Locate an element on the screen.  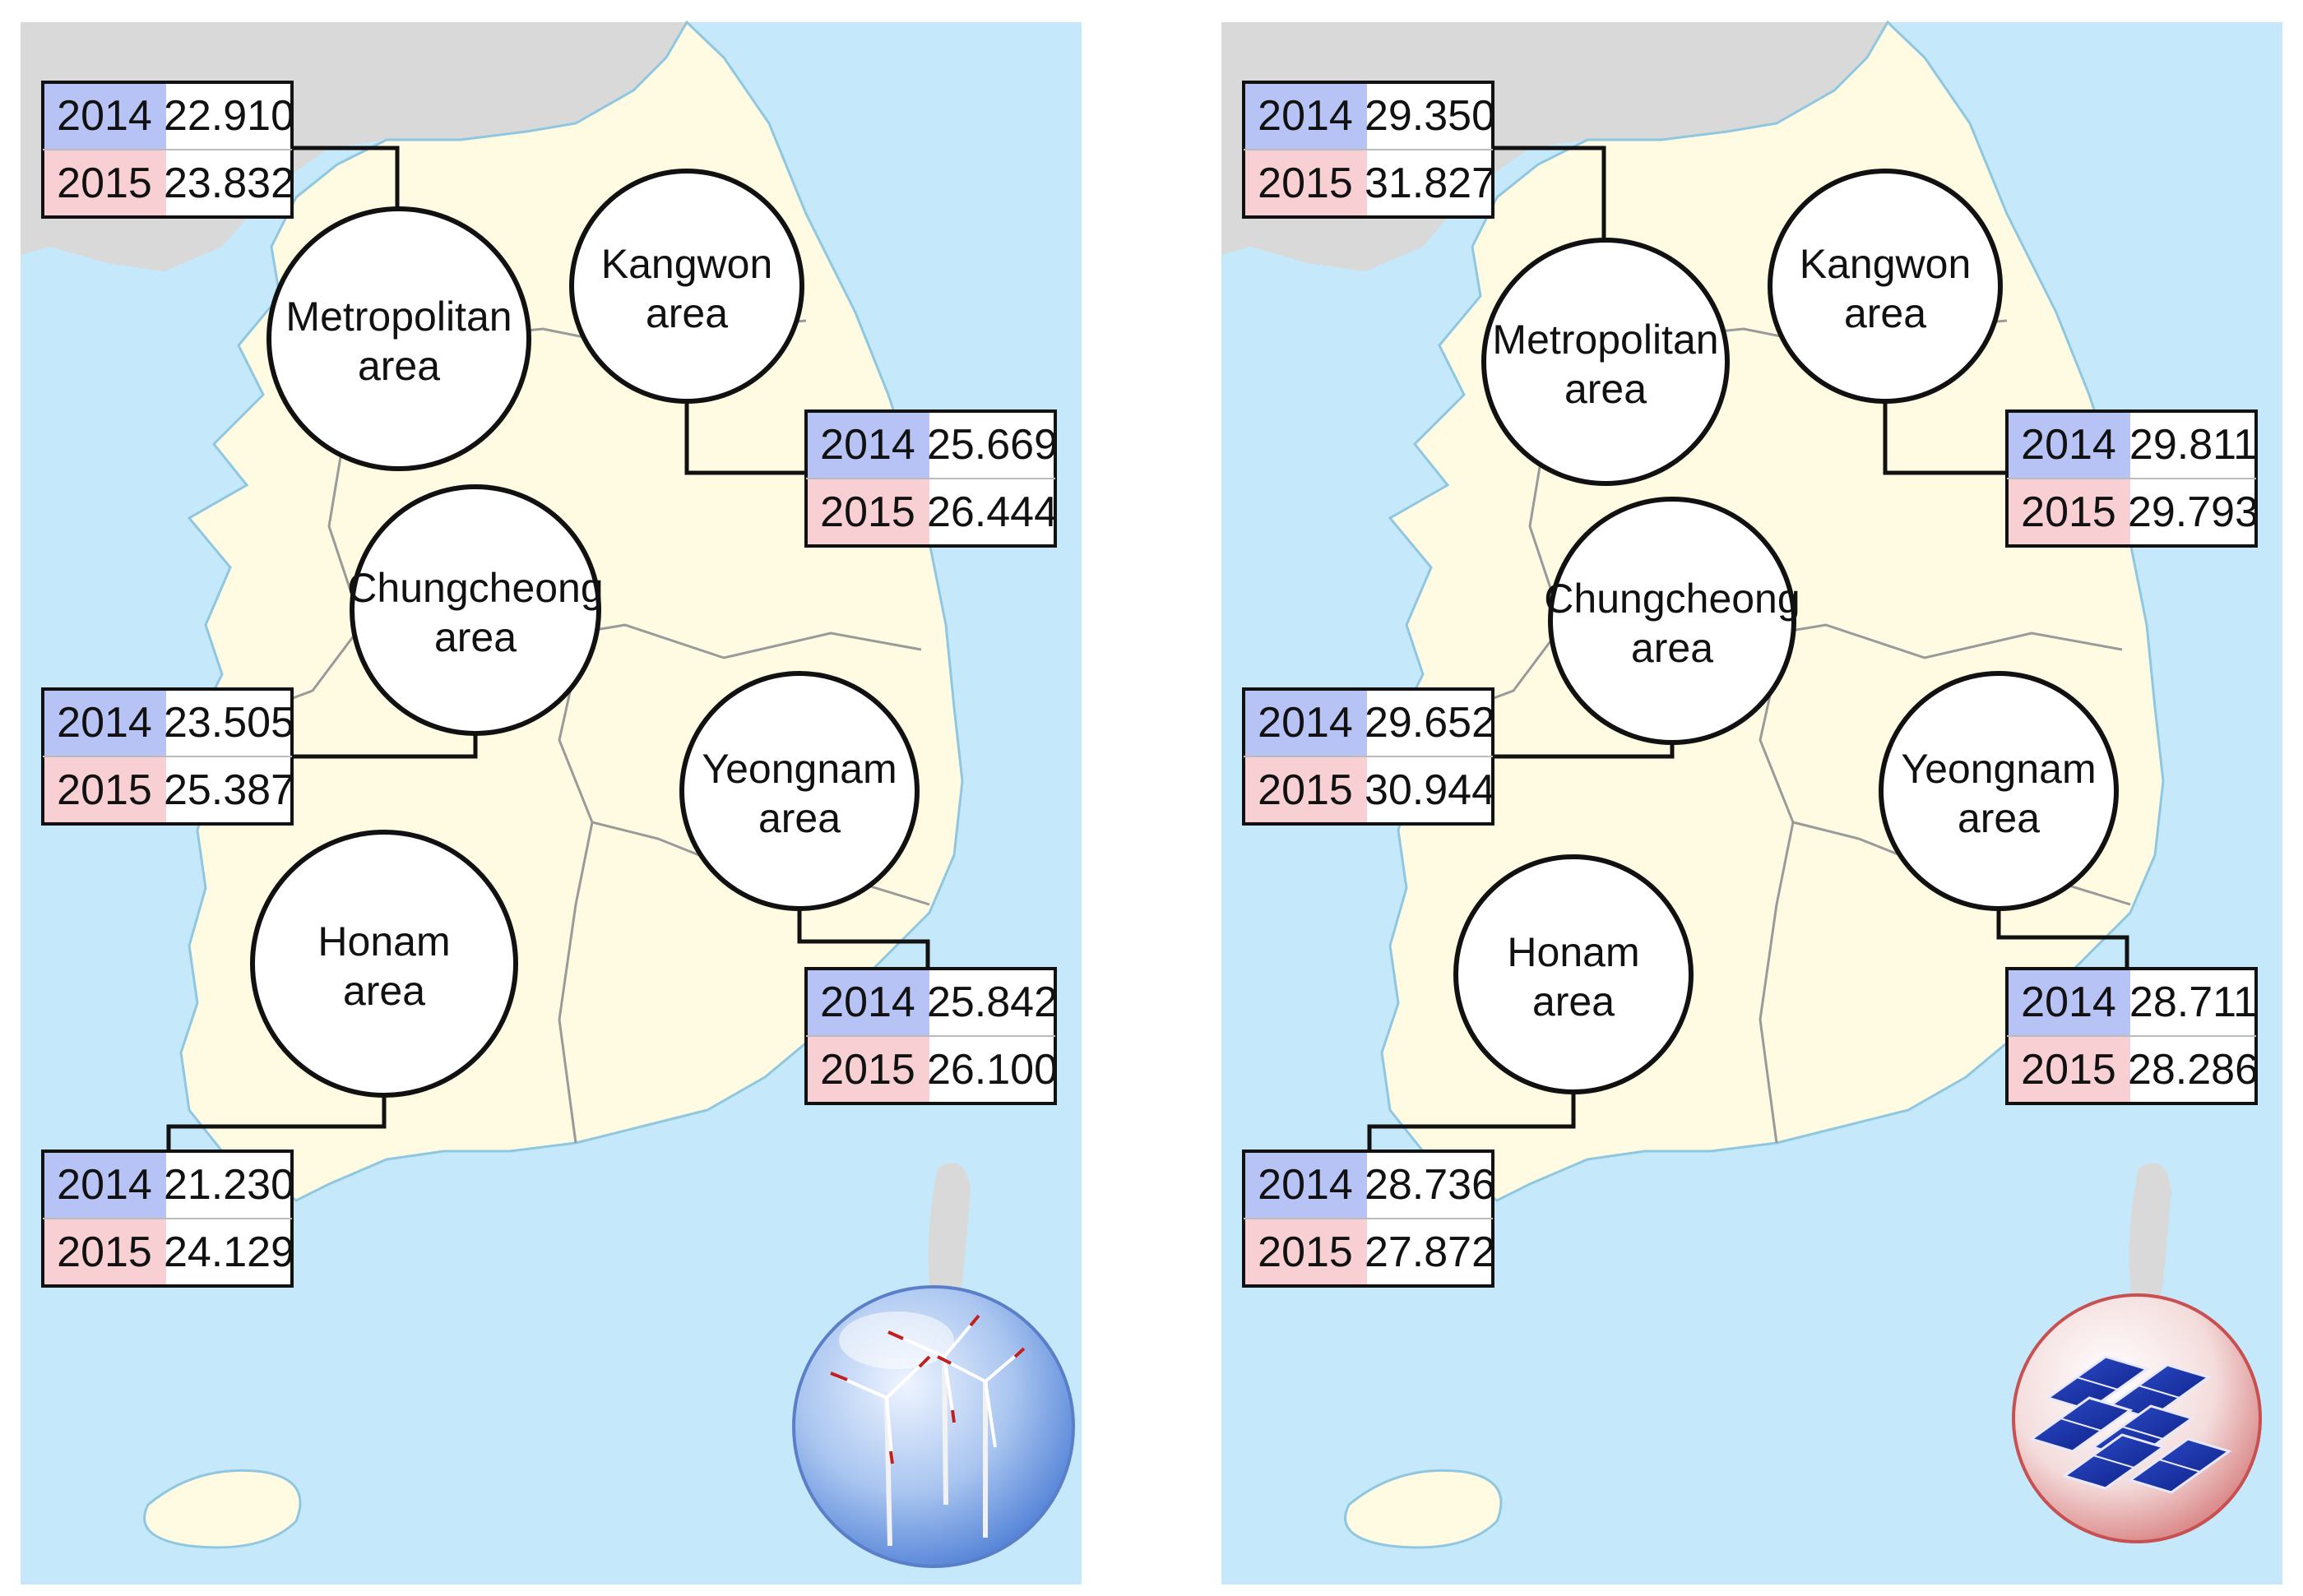
value-label: 26.444 is located at coordinates (992, 512).